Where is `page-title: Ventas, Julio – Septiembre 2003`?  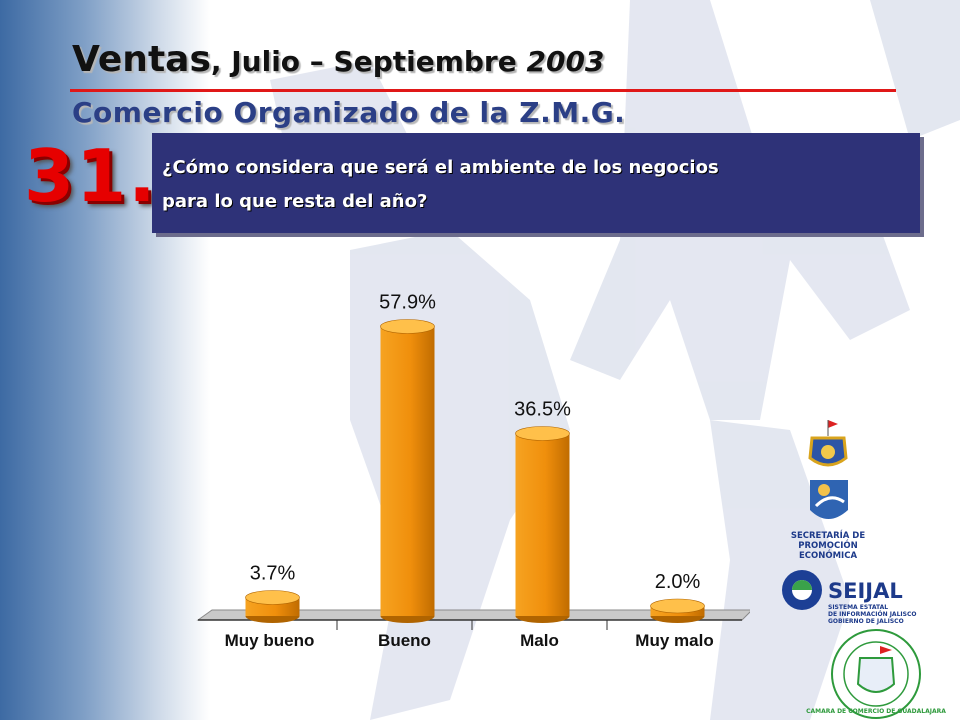 page-title: Ventas, Julio – Septiembre 2003 is located at coordinates (338, 60).